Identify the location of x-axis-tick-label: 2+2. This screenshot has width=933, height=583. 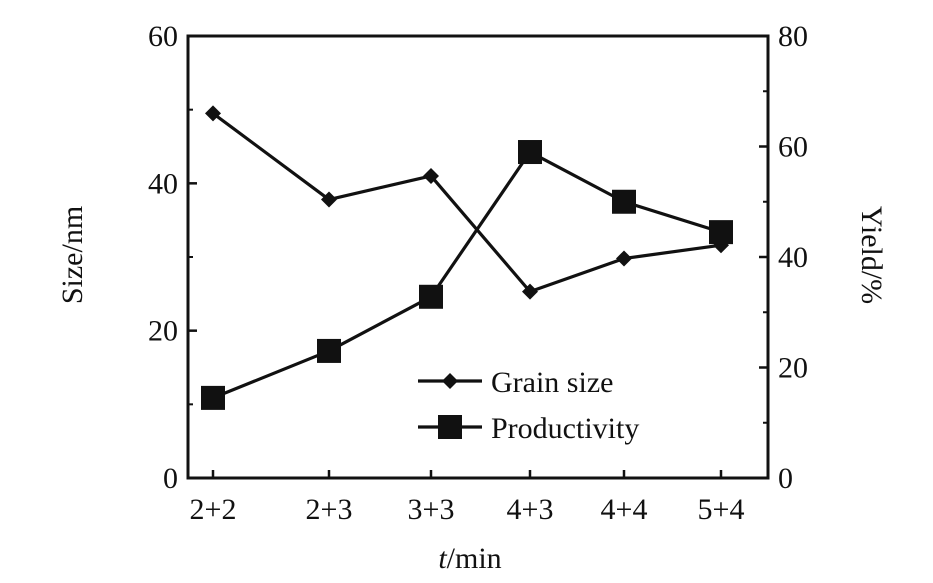
(213, 509).